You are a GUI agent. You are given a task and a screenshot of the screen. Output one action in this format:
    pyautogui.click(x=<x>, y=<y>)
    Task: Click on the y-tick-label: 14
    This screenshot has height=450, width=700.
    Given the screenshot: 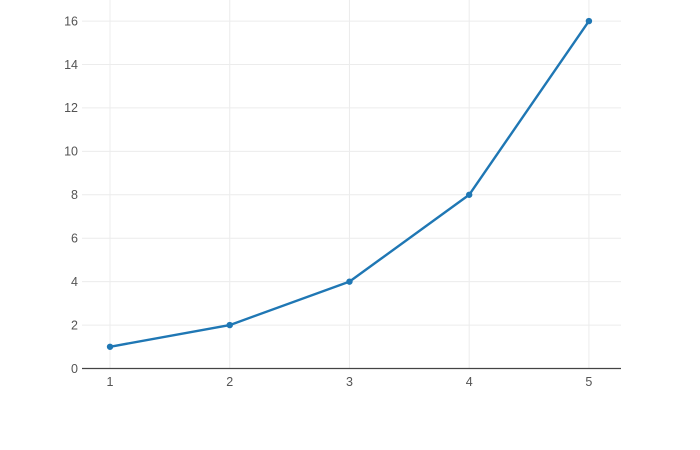 What is the action you would take?
    pyautogui.click(x=71, y=65)
    